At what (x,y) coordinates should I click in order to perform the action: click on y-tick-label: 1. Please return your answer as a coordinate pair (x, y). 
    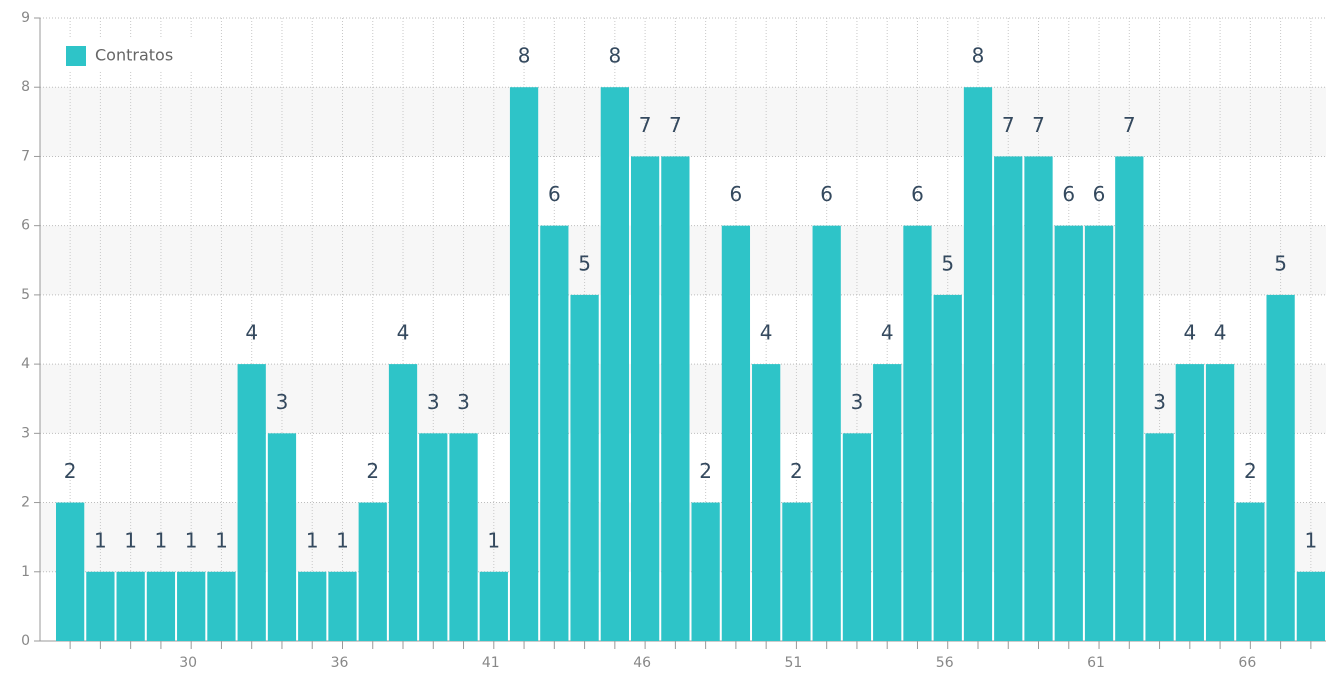
    Looking at the image, I should click on (25, 572).